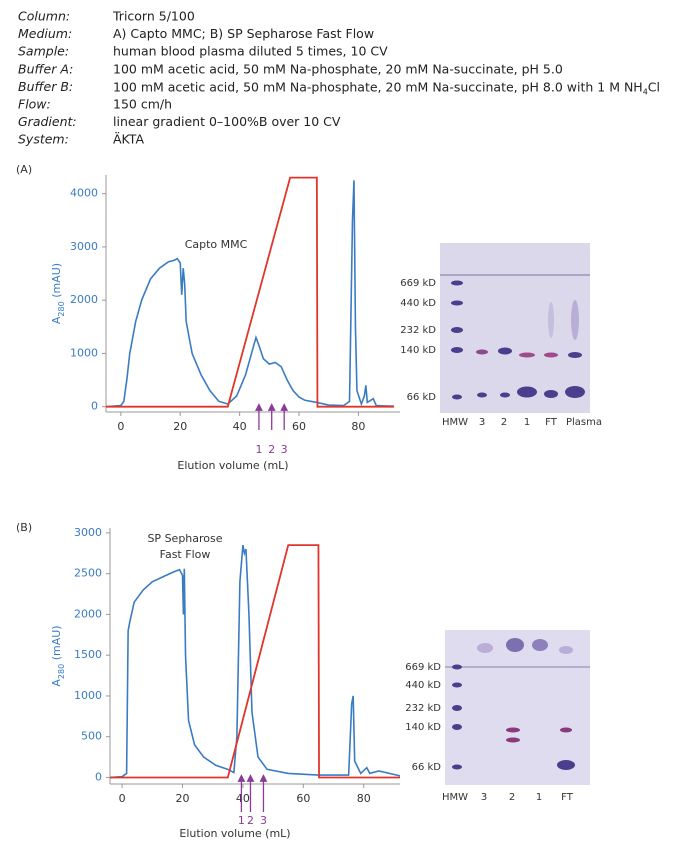 The width and height of the screenshot is (699, 850). Describe the element at coordinates (24, 527) in the screenshot. I see `panel-label: (B)` at that location.